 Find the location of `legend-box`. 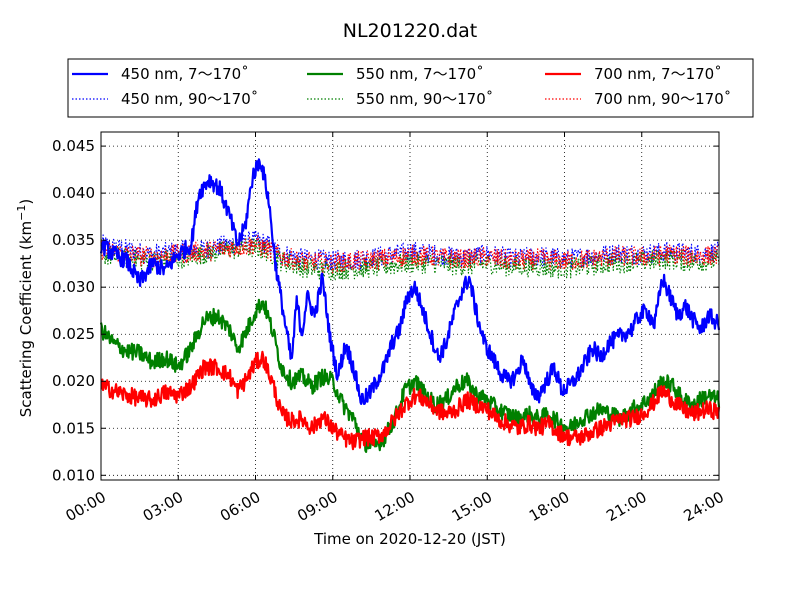

legend-box is located at coordinates (410, 88).